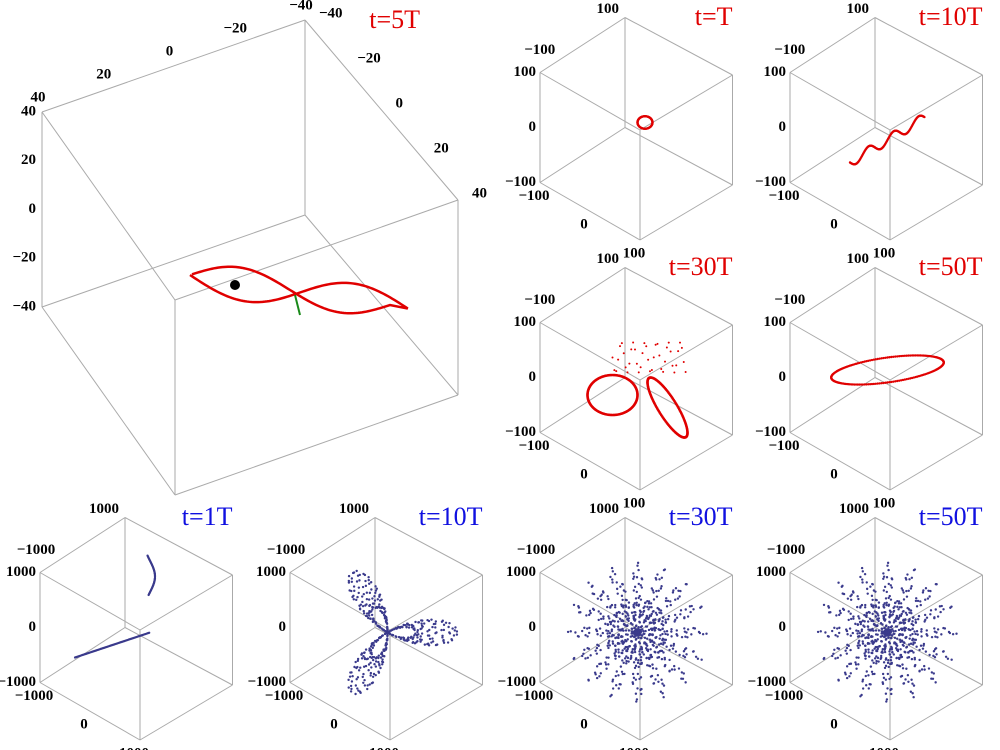  Describe the element at coordinates (608, 9) in the screenshot. I see `tick-label: 100` at that location.